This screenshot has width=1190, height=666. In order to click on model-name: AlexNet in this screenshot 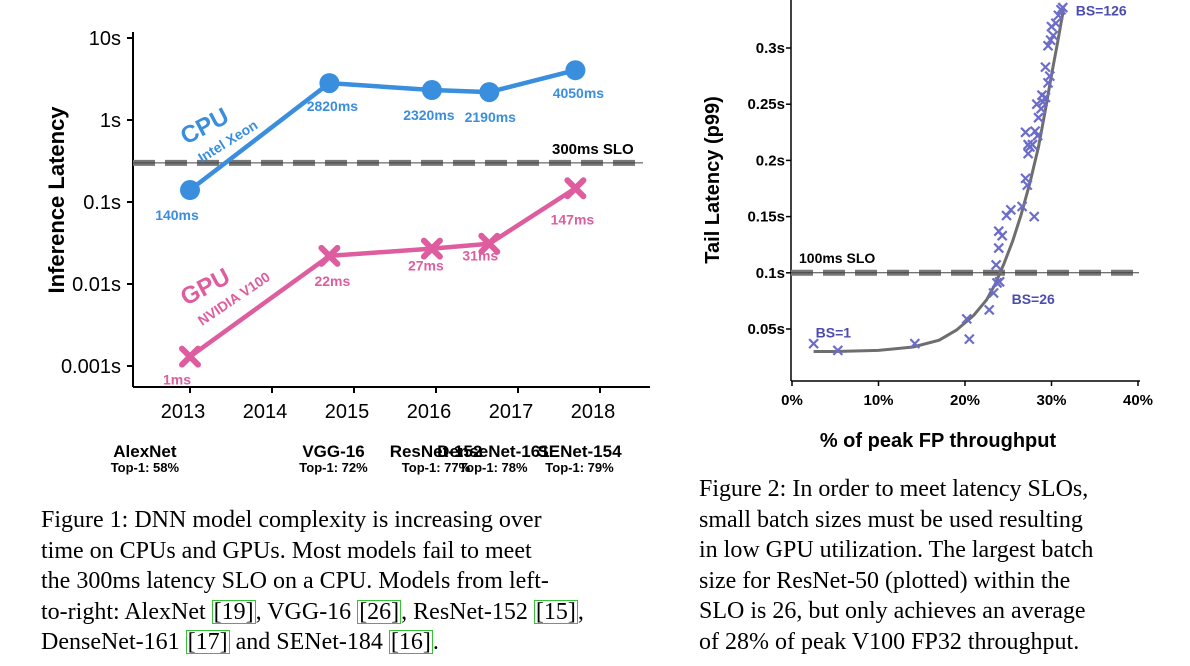, I will do `click(145, 451)`.